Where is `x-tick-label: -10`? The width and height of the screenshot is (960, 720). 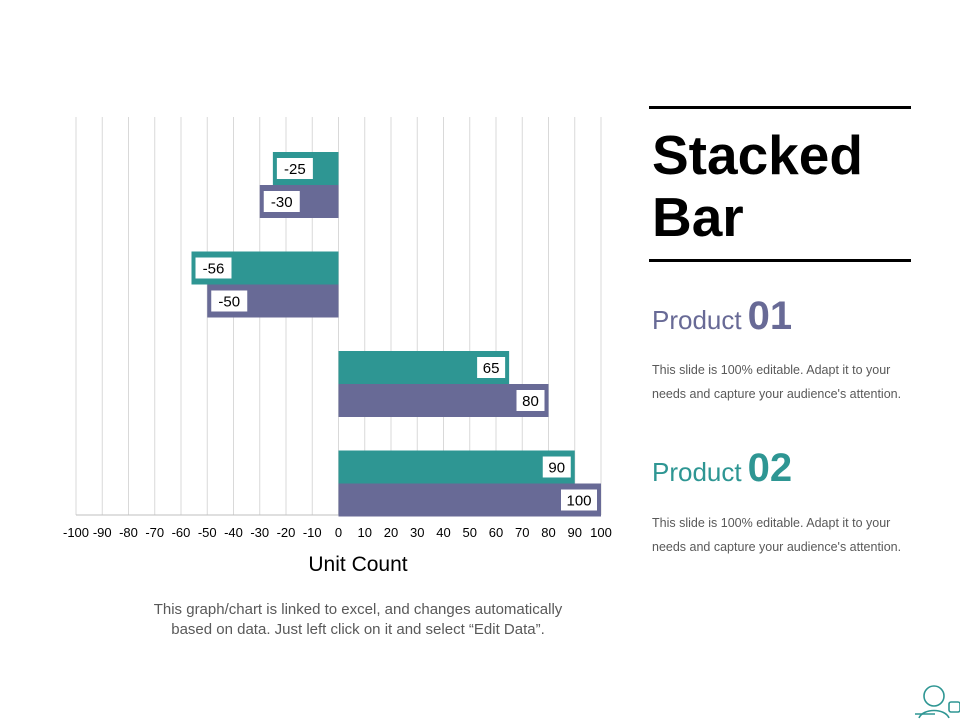 x-tick-label: -10 is located at coordinates (312, 532).